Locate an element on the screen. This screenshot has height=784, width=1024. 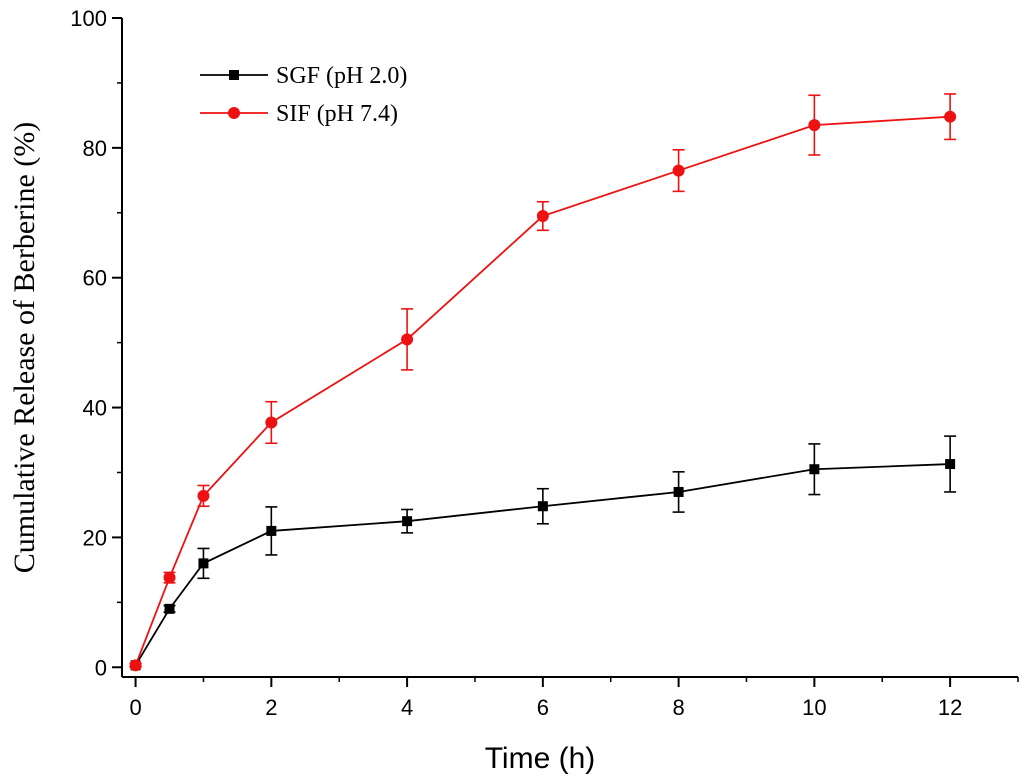
legend-label-sif: SIF (pH 7.4) is located at coordinates (337, 114).